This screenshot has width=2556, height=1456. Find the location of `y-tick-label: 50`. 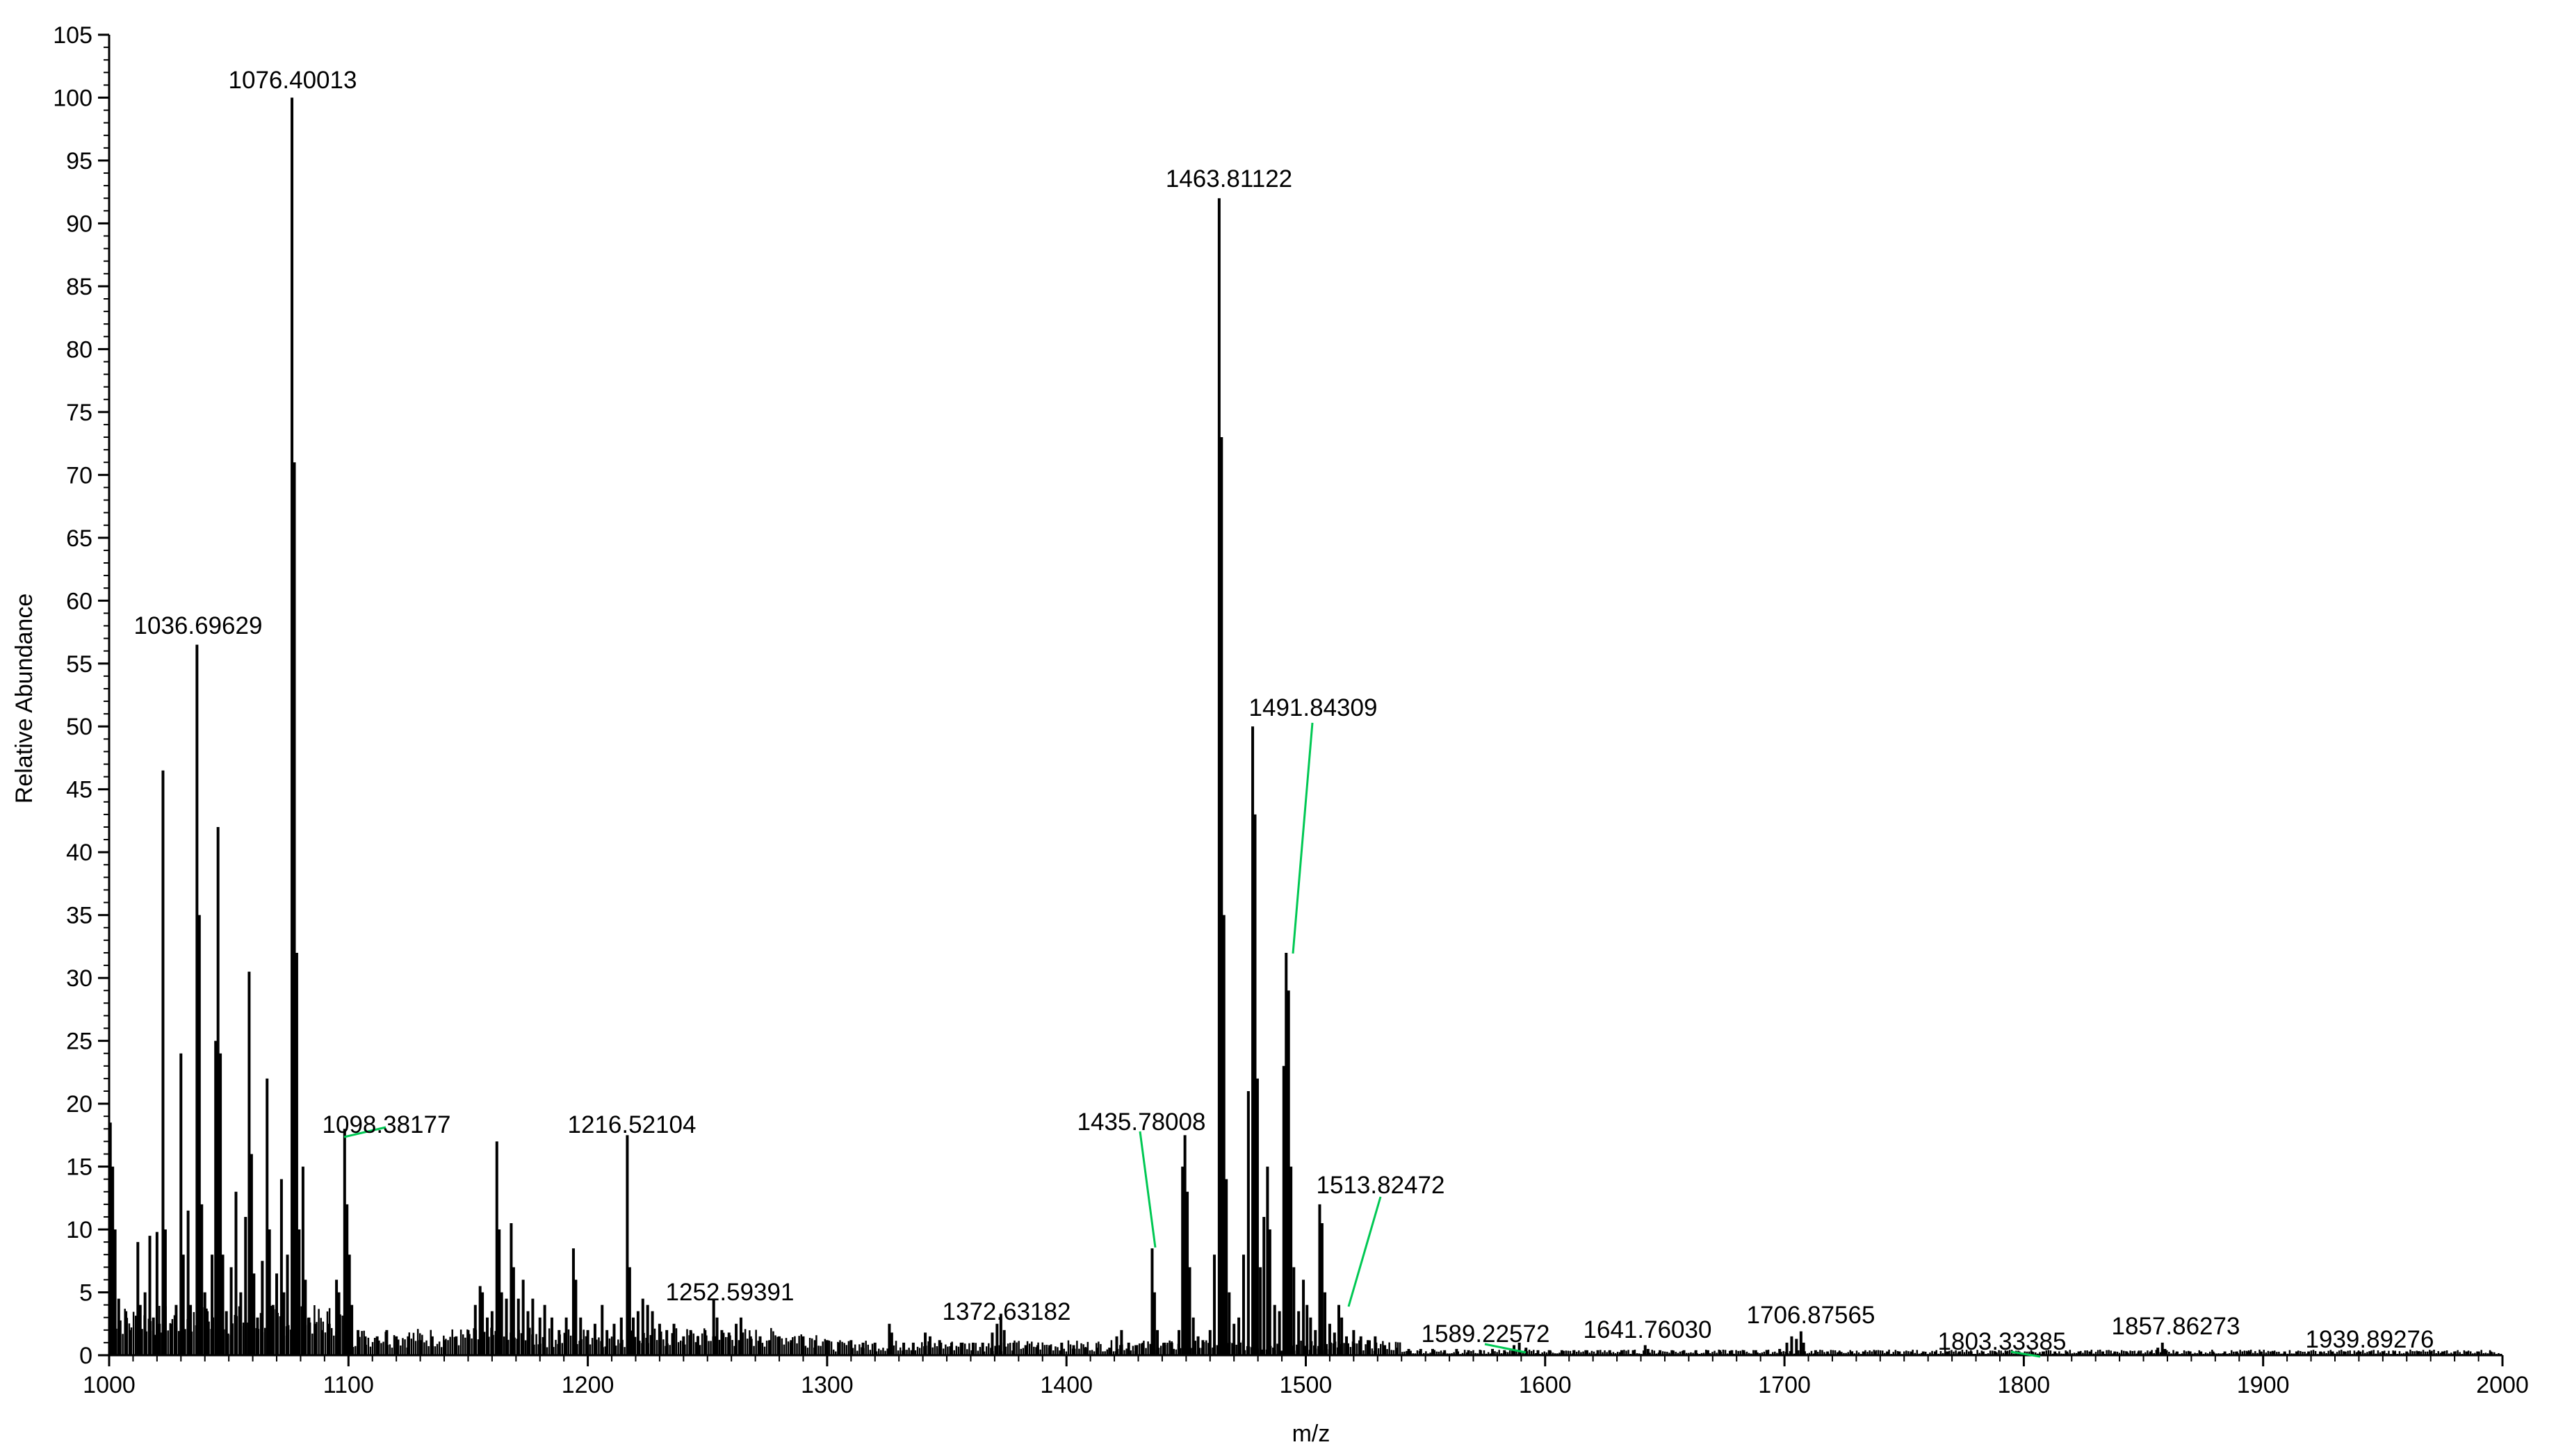

y-tick-label: 50 is located at coordinates (79, 727).